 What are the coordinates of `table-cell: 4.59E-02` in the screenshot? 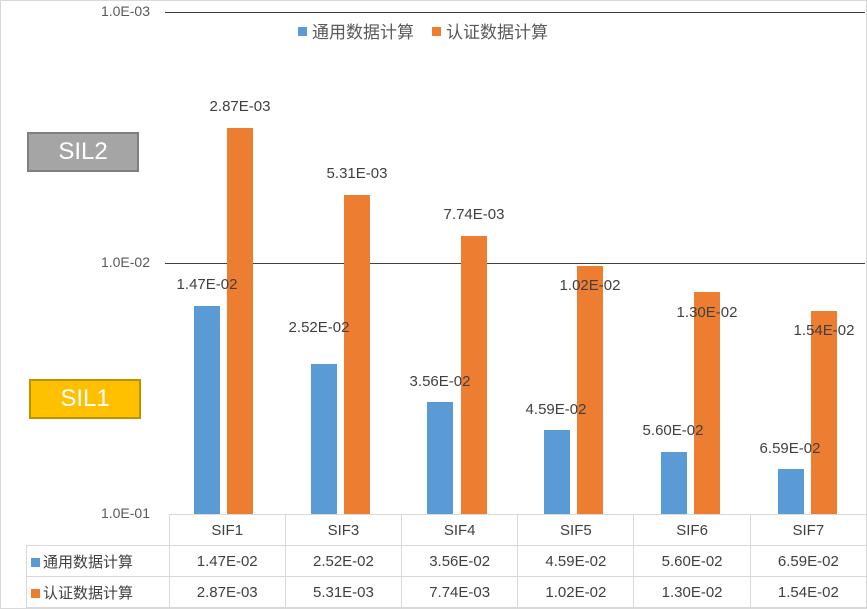 It's located at (576, 561).